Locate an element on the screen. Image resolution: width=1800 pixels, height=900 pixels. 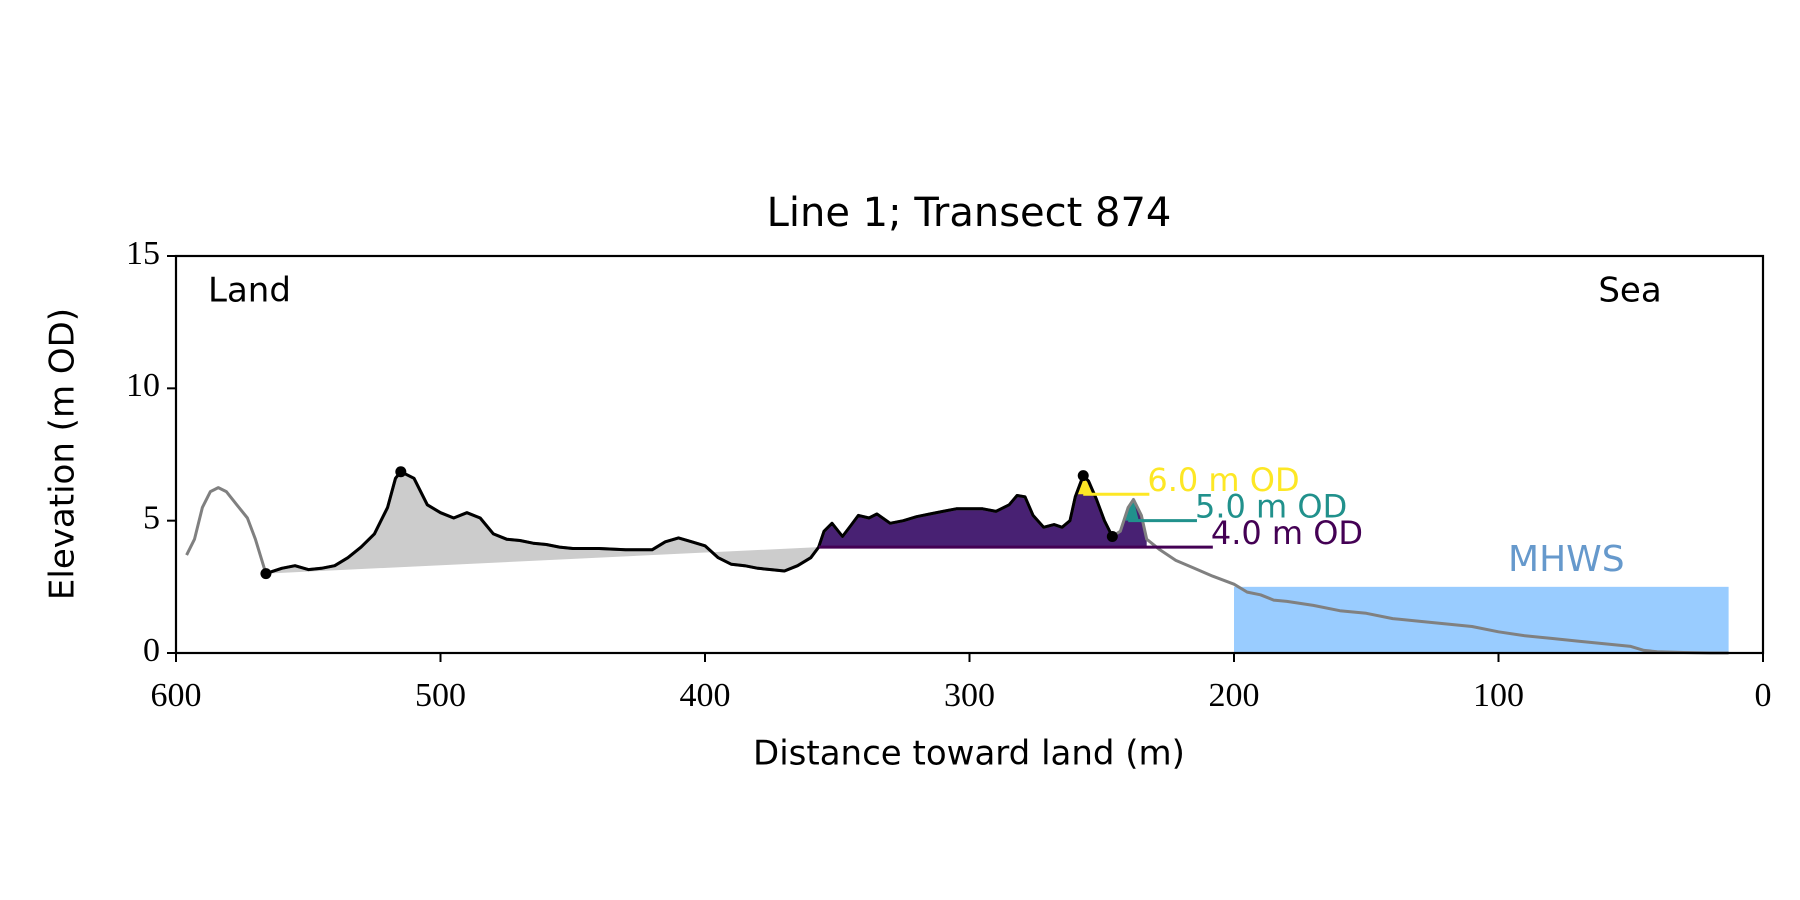
x-tick-label: 400 is located at coordinates (705, 695).